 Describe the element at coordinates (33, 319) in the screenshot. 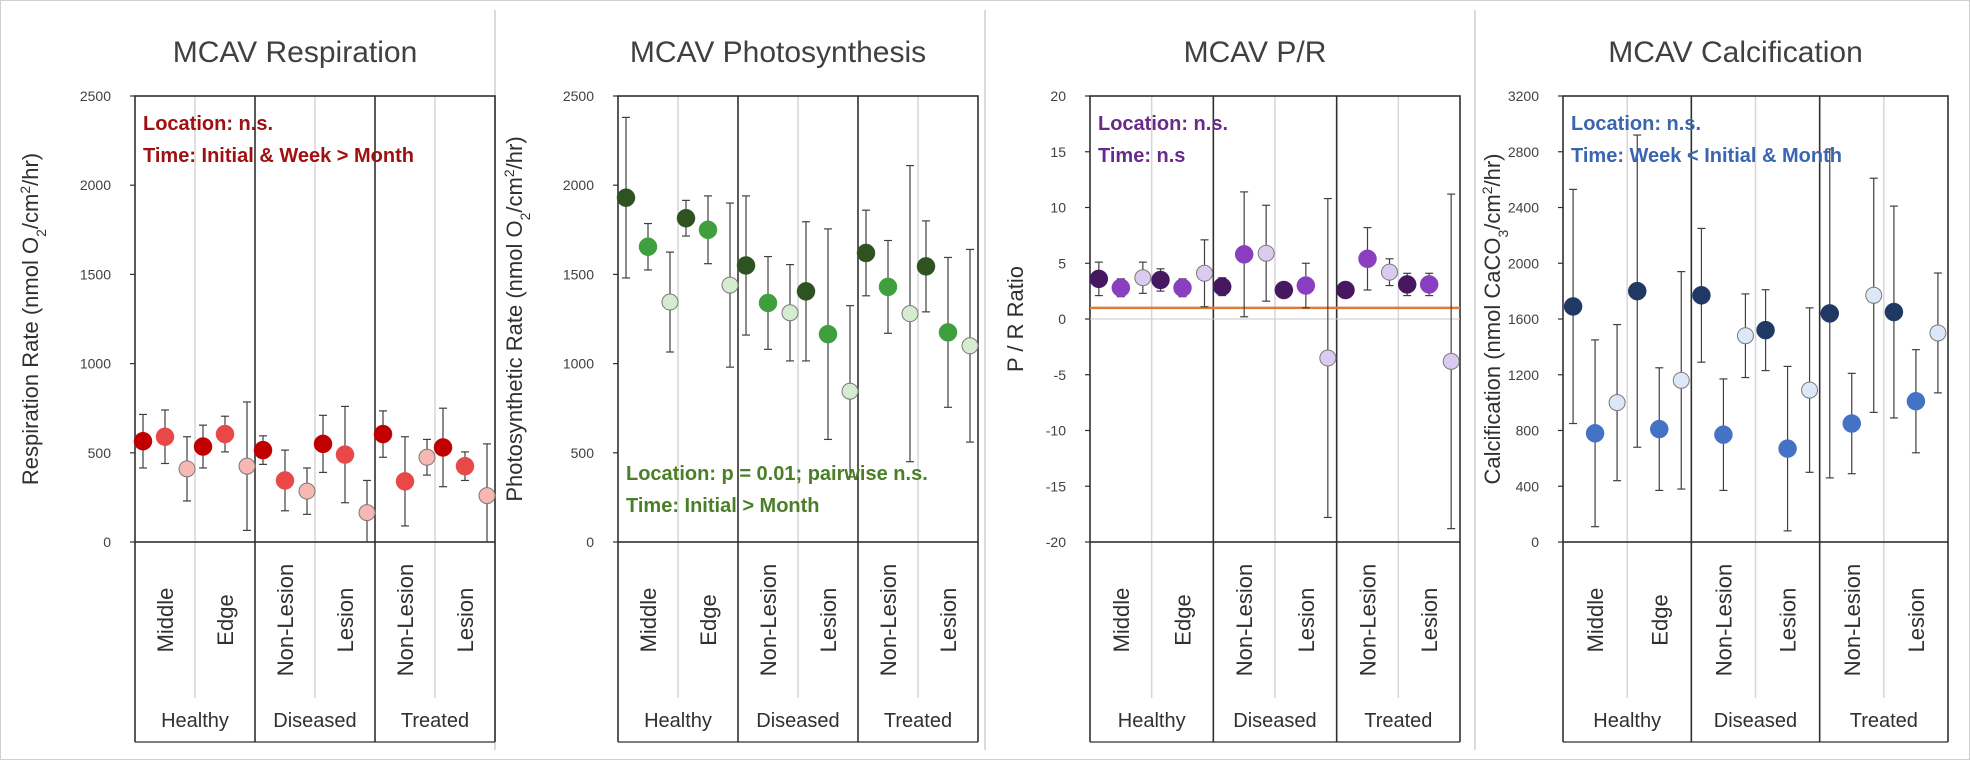

I see `y-axis-label: Respiration Rate (nmol O2/cm2/hr)` at that location.